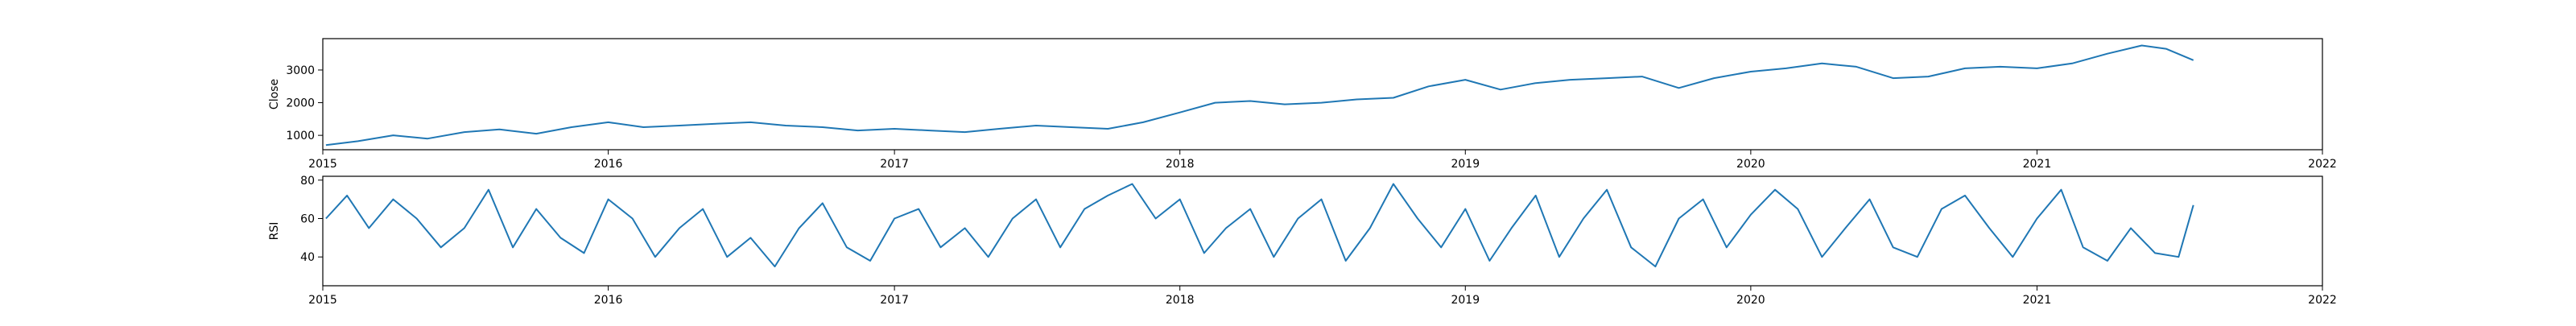 This screenshot has height=326, width=2576. What do you see at coordinates (300, 136) in the screenshot?
I see `y-tick-label: 1000` at bounding box center [300, 136].